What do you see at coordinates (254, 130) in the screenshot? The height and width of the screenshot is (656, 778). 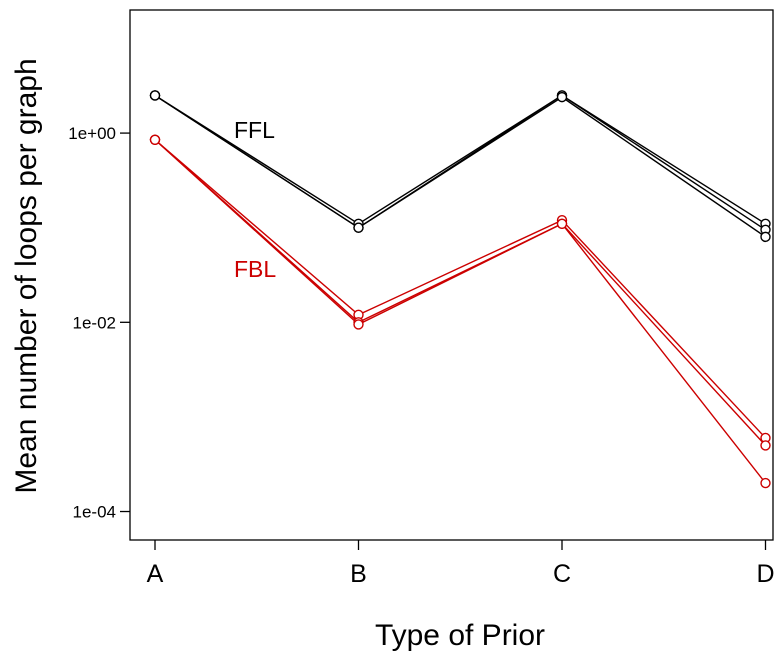 I see `annotation-ffl: FFL` at bounding box center [254, 130].